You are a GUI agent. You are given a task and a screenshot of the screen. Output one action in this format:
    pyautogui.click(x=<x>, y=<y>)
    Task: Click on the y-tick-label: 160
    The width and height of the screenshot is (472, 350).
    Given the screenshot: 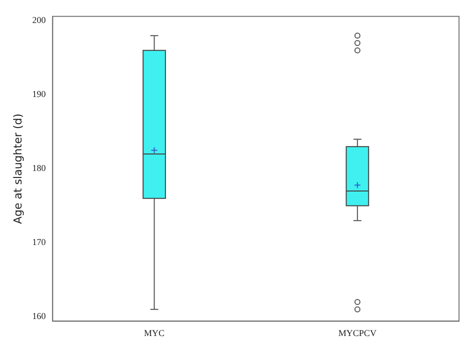 What is the action you would take?
    pyautogui.click(x=39, y=316)
    